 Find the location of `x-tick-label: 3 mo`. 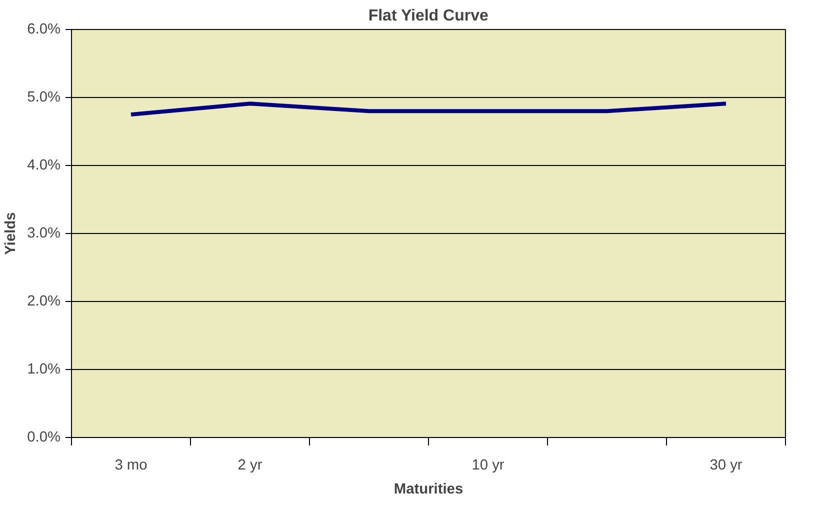

x-tick-label: 3 mo is located at coordinates (131, 466).